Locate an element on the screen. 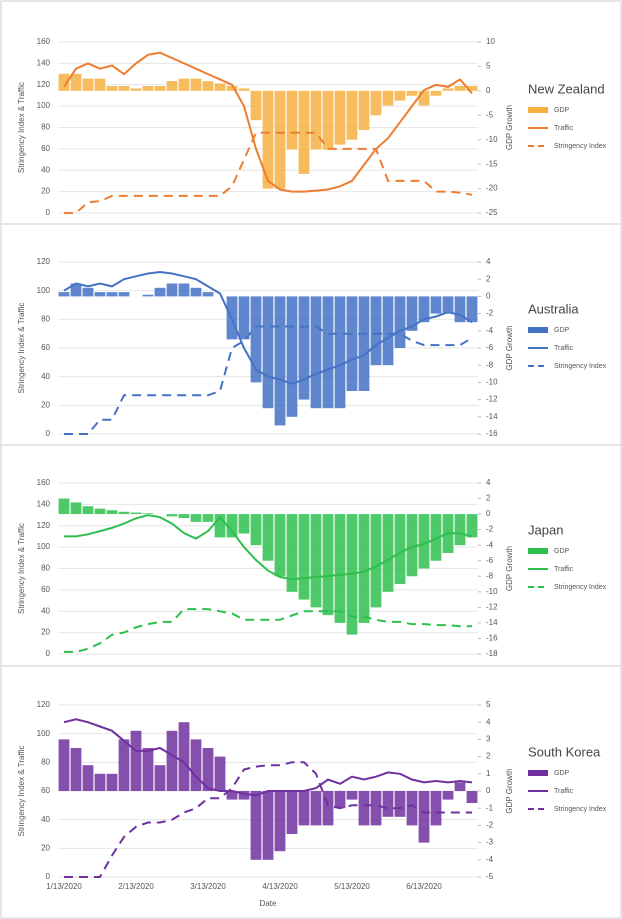 The width and height of the screenshot is (622, 919). y2-tick-label: -18 is located at coordinates (492, 653).